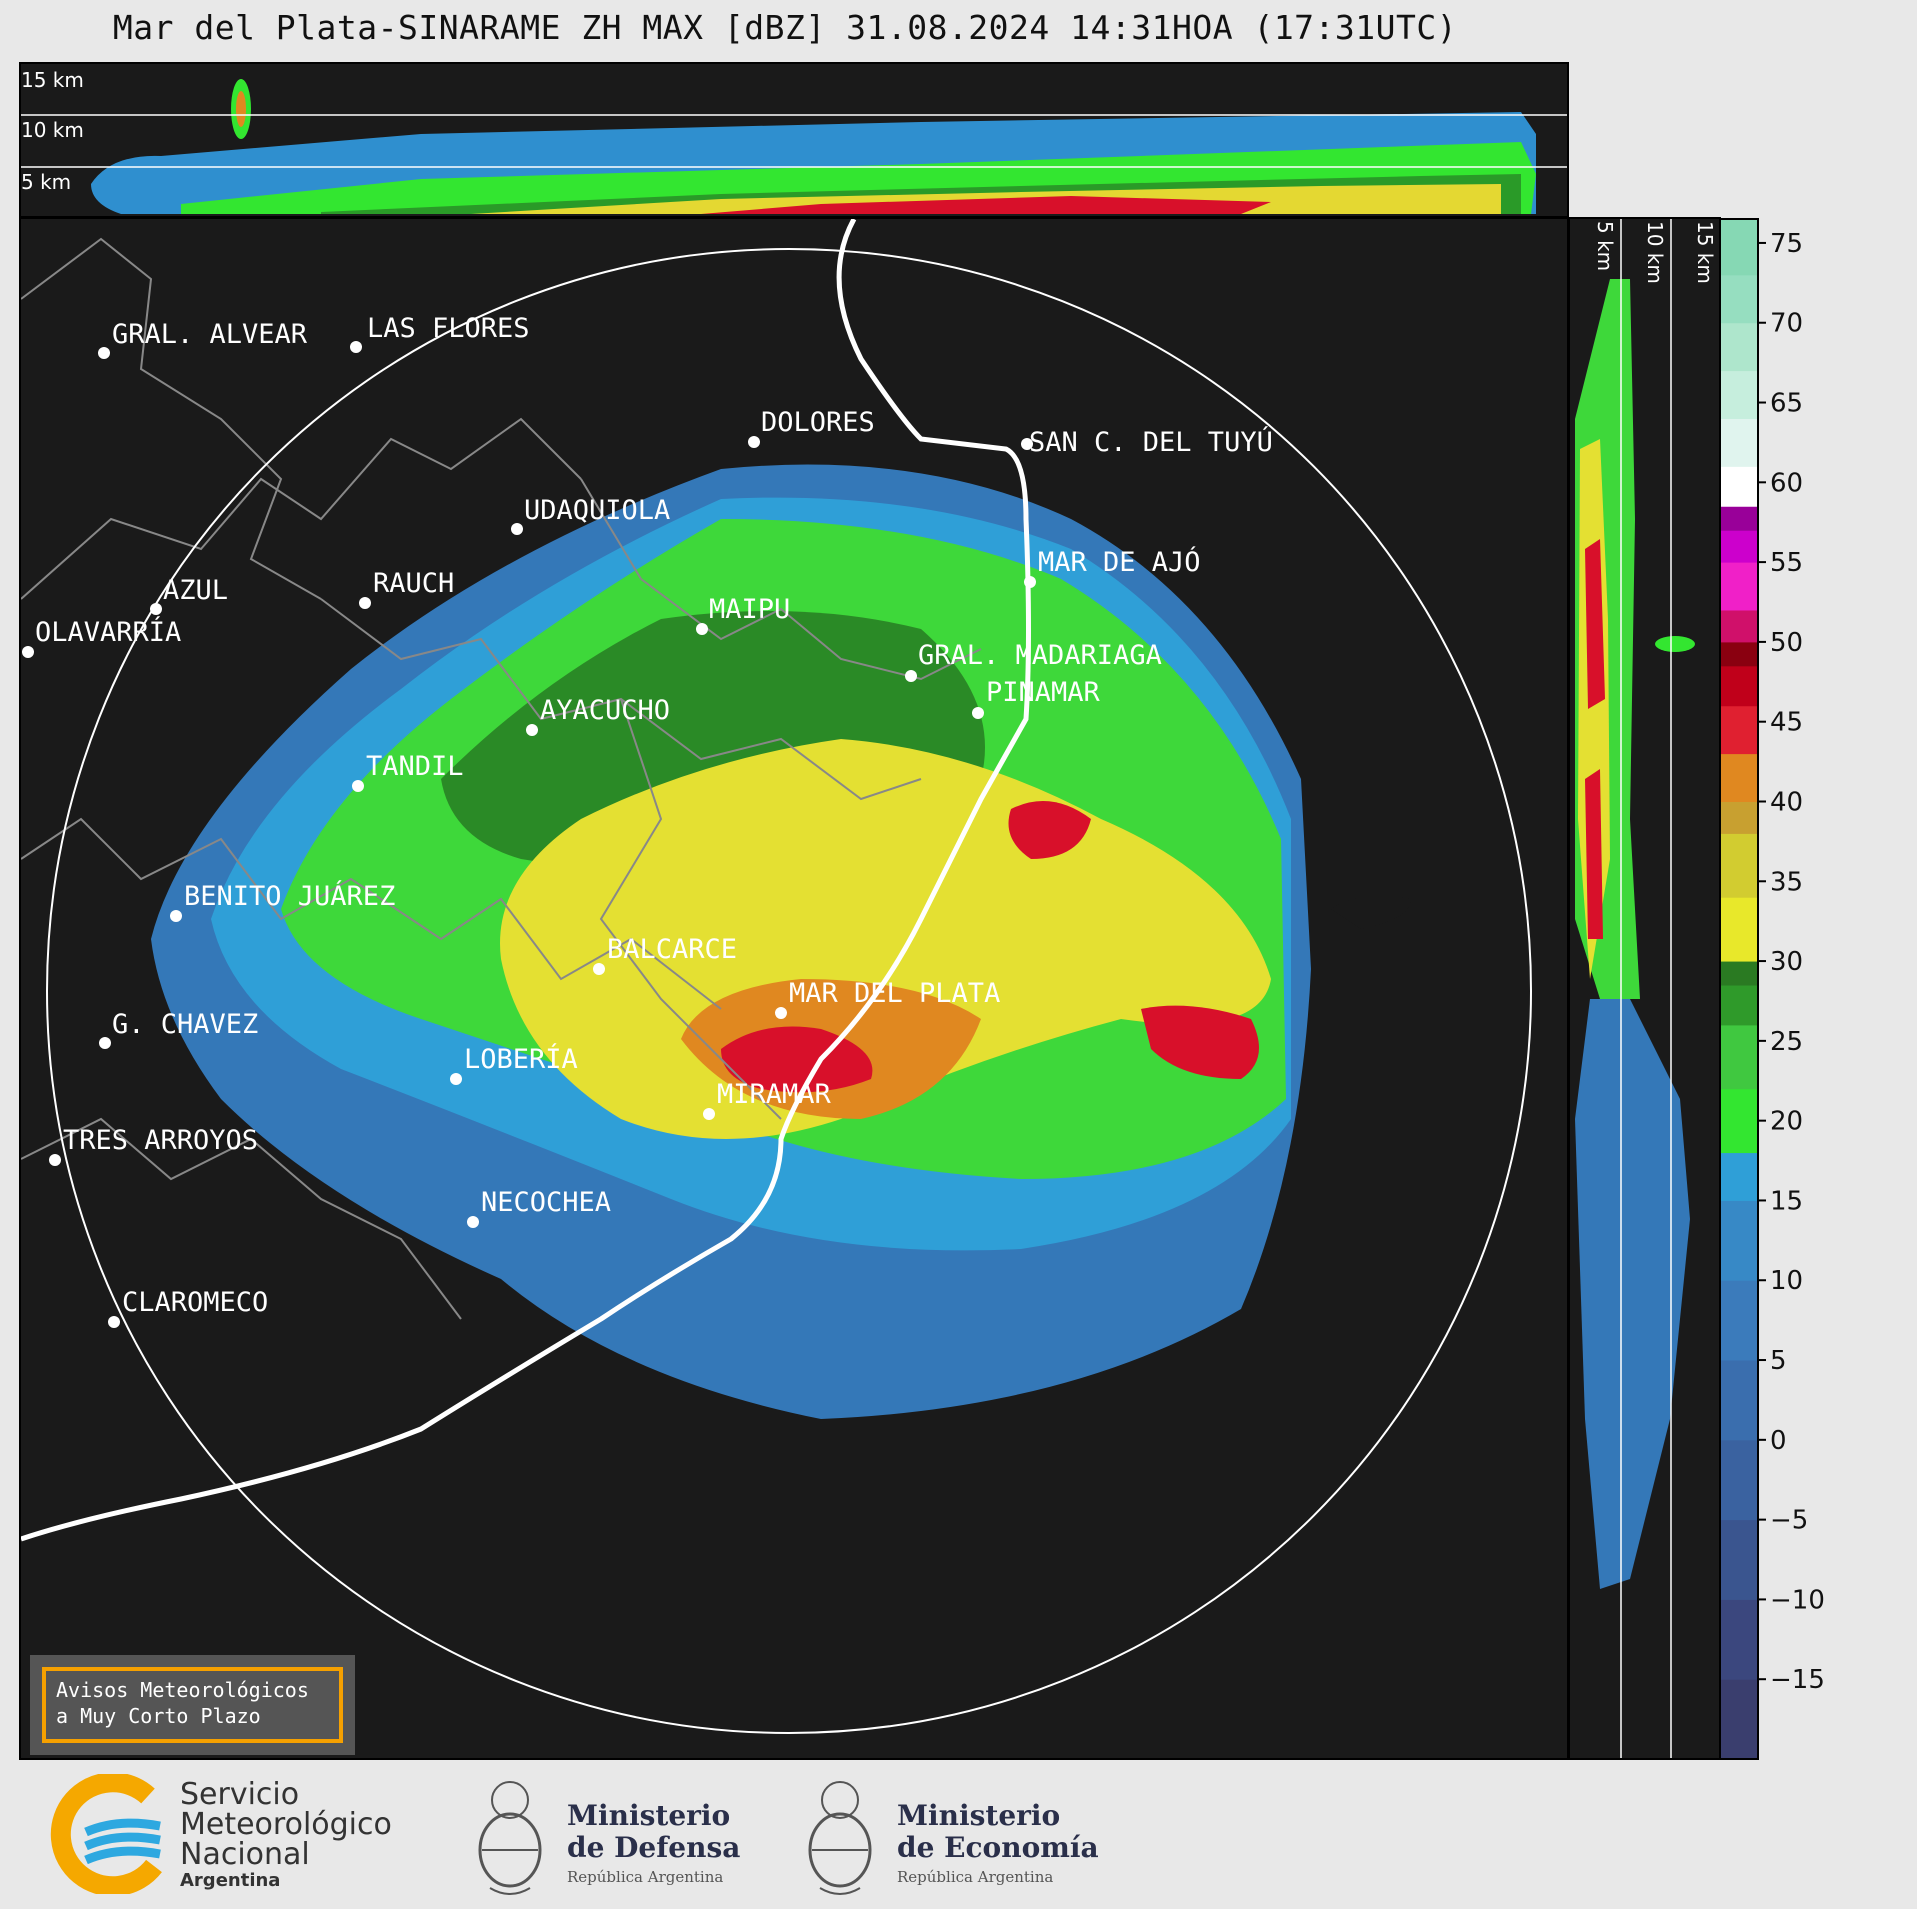  I want to click on economia-line-1: Ministerio, so click(979, 1815).